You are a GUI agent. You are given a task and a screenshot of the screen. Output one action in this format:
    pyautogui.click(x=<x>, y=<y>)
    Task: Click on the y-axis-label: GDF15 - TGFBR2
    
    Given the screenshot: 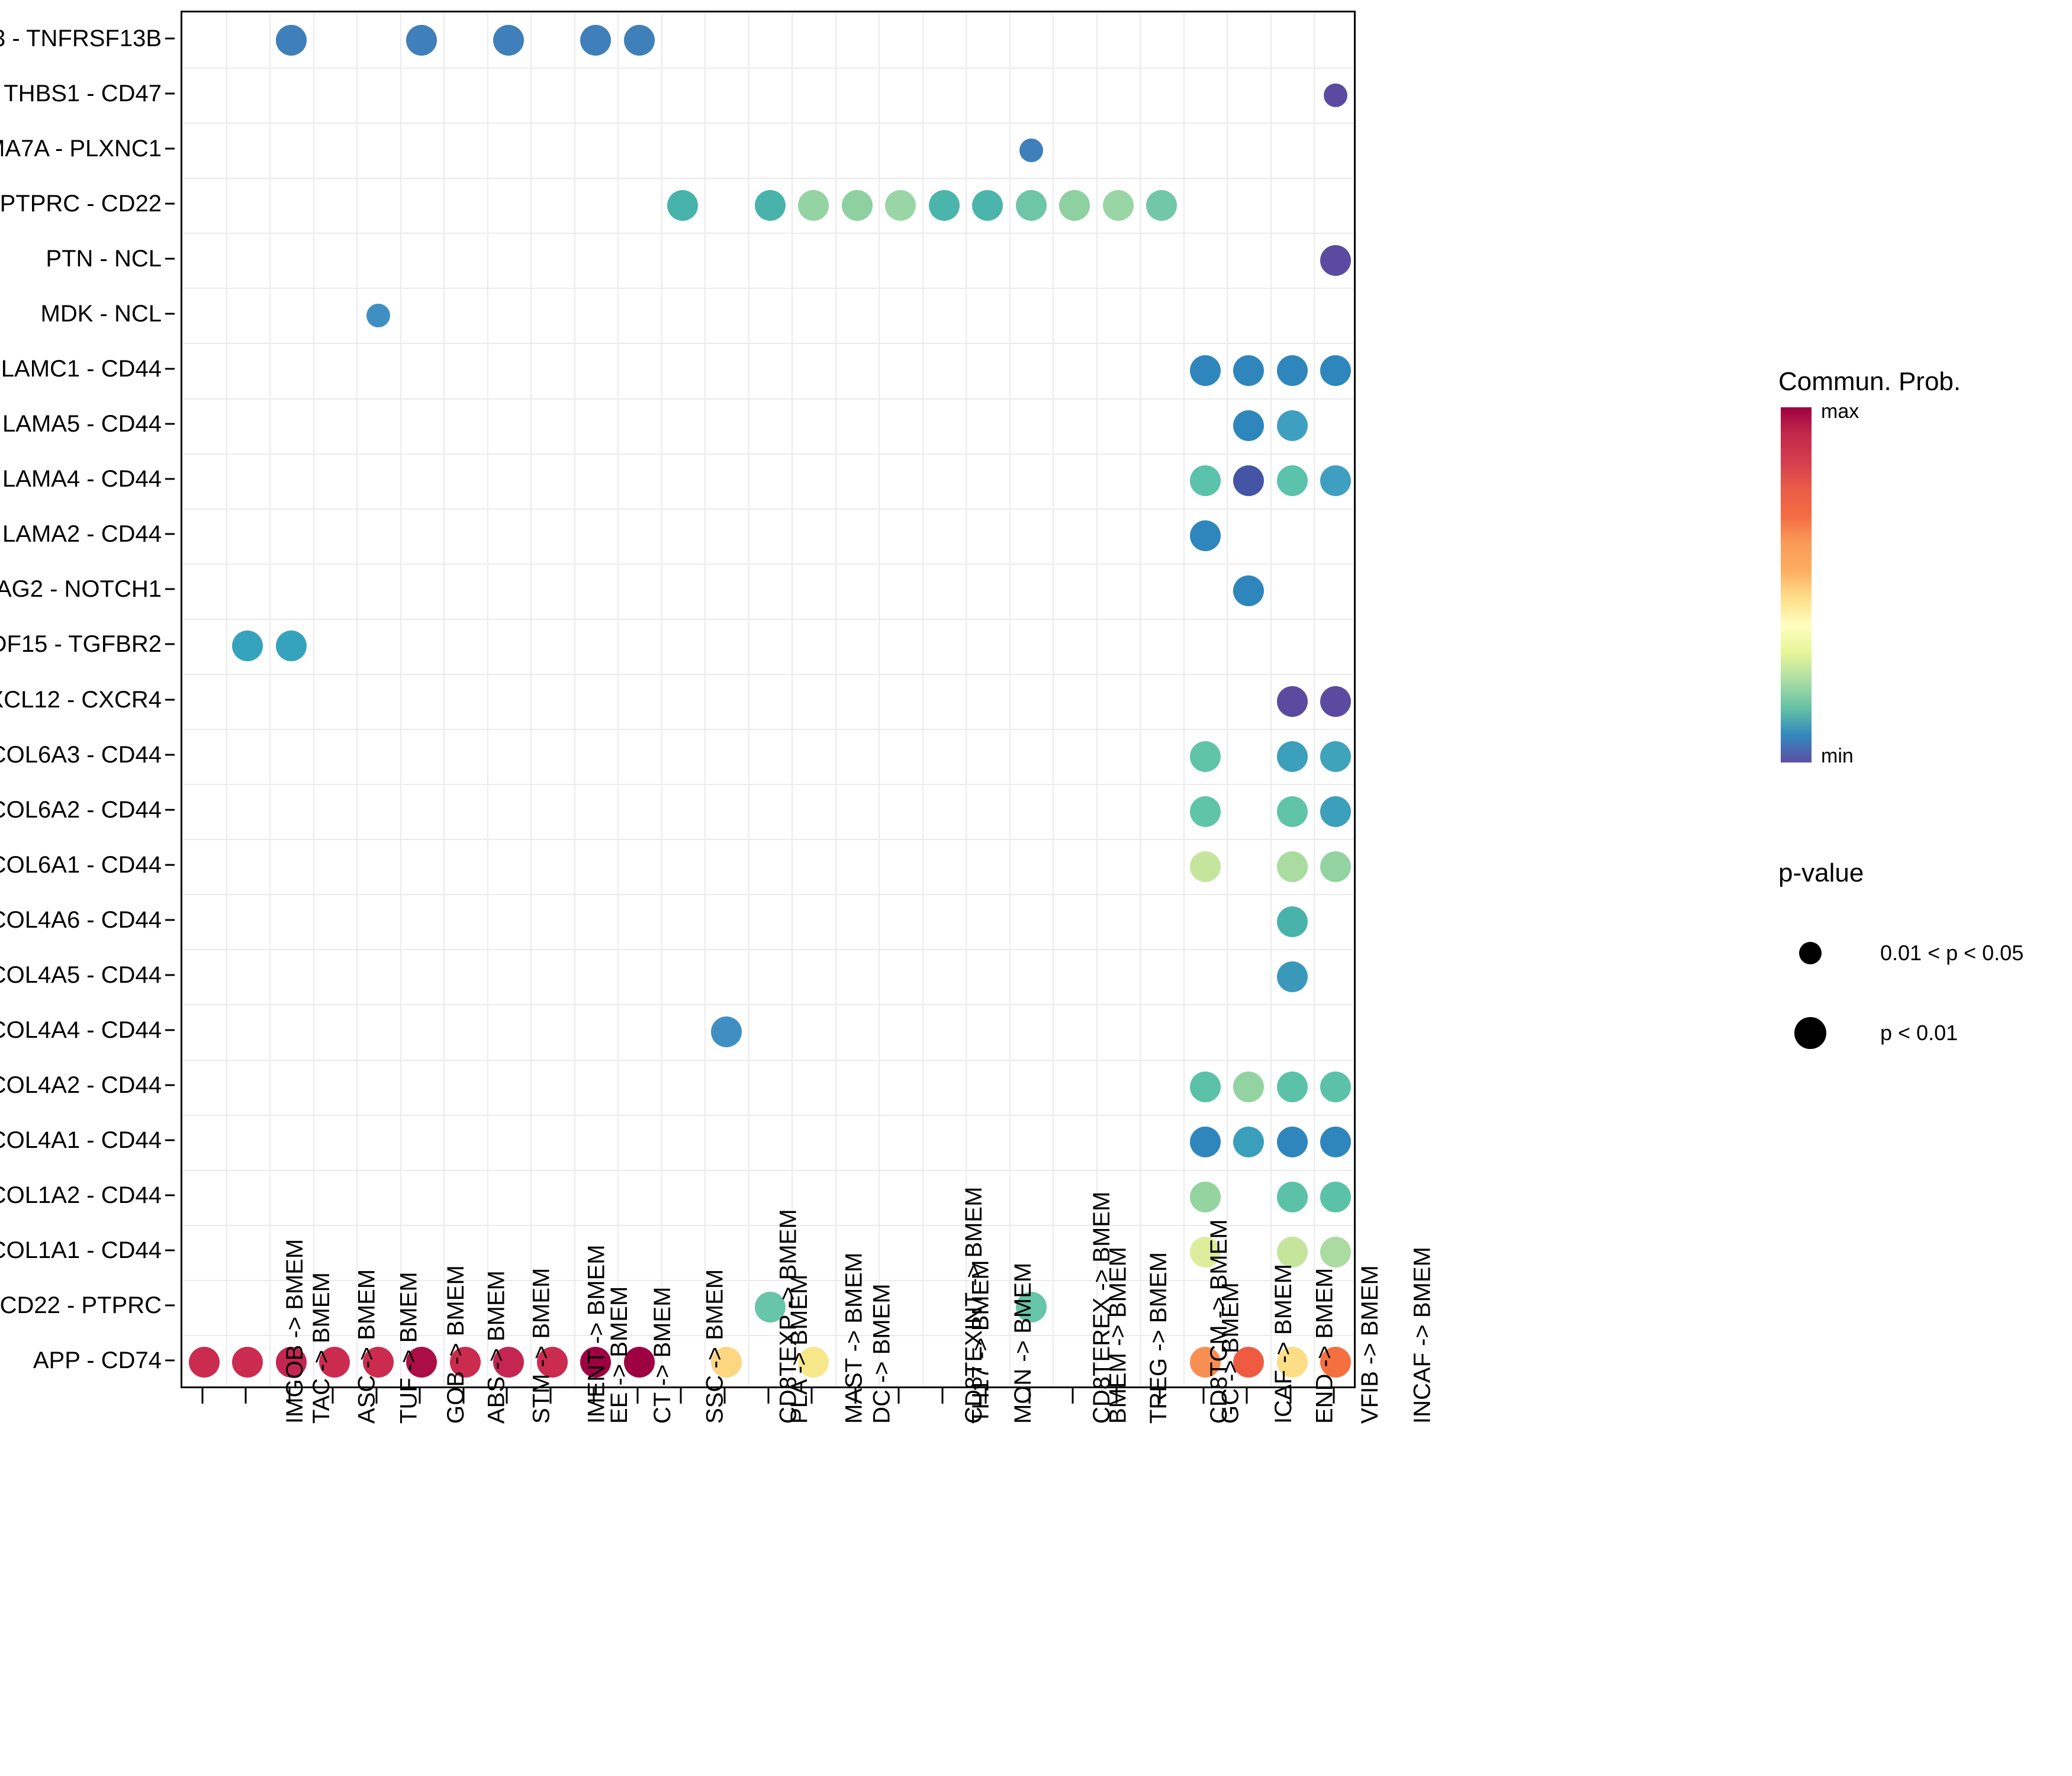 What is the action you would take?
    pyautogui.click(x=81, y=644)
    